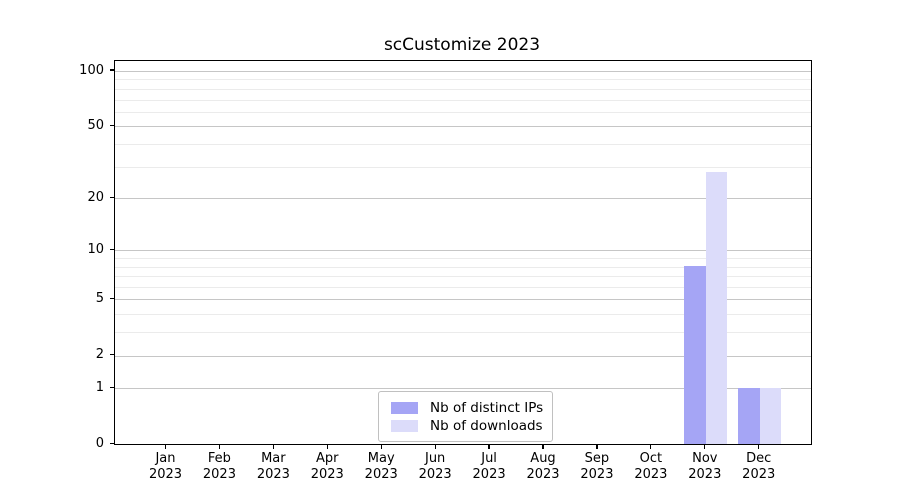  I want to click on legend-item-distinct-ips: Nb of distinct IPs, so click(467, 407).